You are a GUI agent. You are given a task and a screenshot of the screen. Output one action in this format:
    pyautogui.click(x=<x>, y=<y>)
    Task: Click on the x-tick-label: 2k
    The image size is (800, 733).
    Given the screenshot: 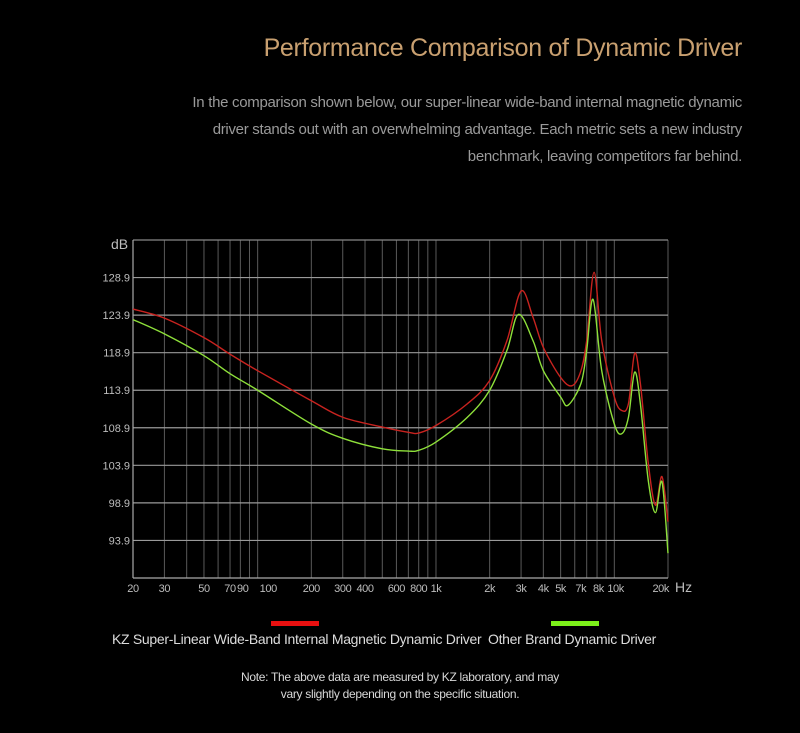 What is the action you would take?
    pyautogui.click(x=490, y=589)
    